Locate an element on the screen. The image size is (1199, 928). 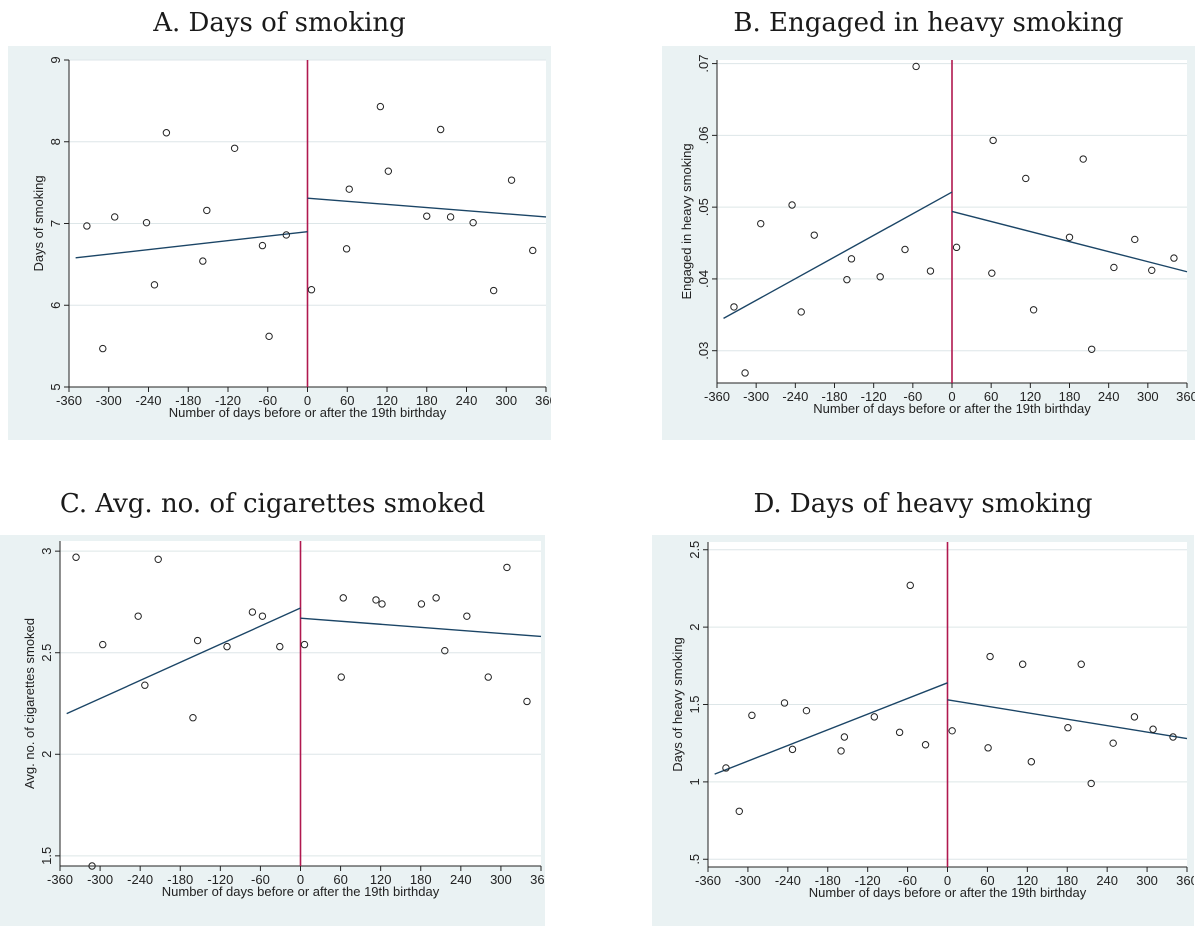
x-tick-label: -60 is located at coordinates (260, 879).